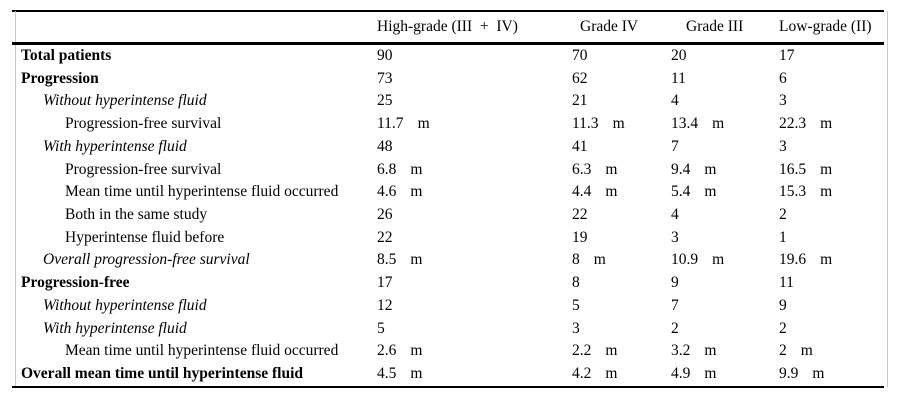  What do you see at coordinates (580, 78) in the screenshot?
I see `cell-number: 62` at bounding box center [580, 78].